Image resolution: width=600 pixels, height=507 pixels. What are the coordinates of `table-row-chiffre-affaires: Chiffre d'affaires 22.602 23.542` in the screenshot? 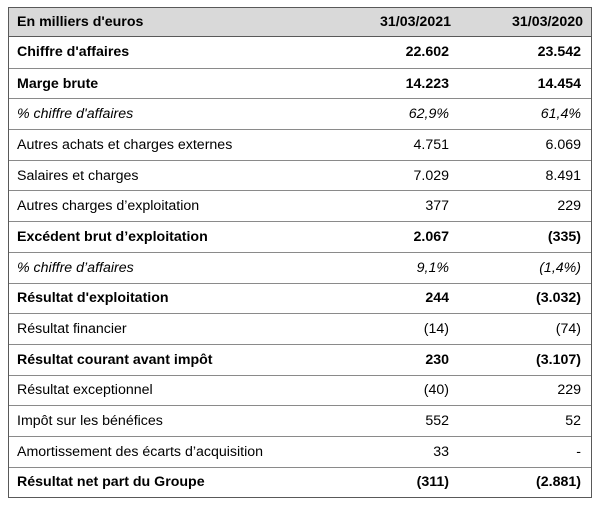 It's located at (300, 52).